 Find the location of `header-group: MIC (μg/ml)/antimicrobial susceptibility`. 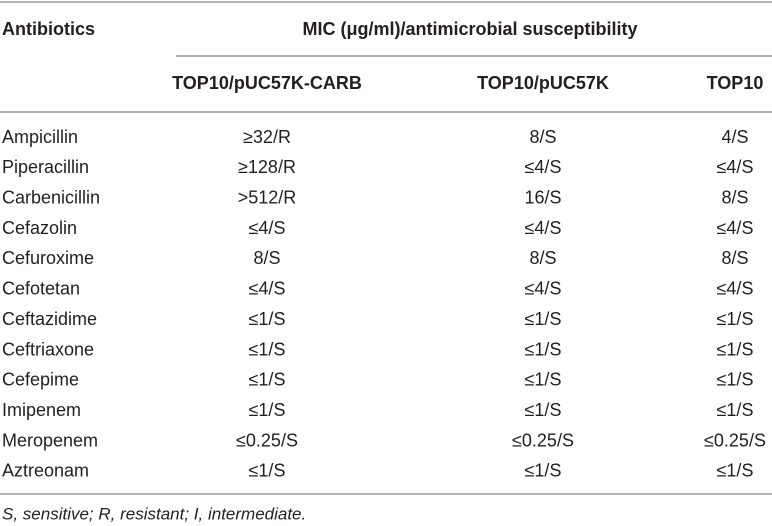

header-group: MIC (μg/ml)/antimicrobial susceptibility is located at coordinates (469, 29).